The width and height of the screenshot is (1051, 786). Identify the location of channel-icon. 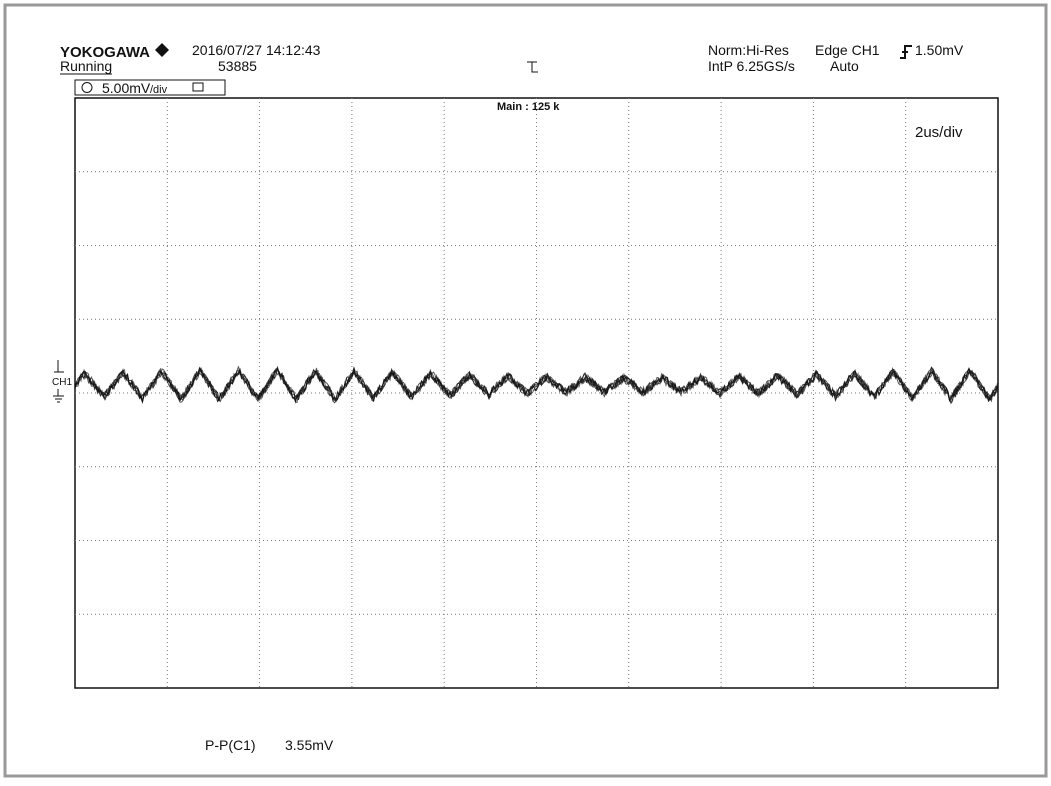
(87, 87).